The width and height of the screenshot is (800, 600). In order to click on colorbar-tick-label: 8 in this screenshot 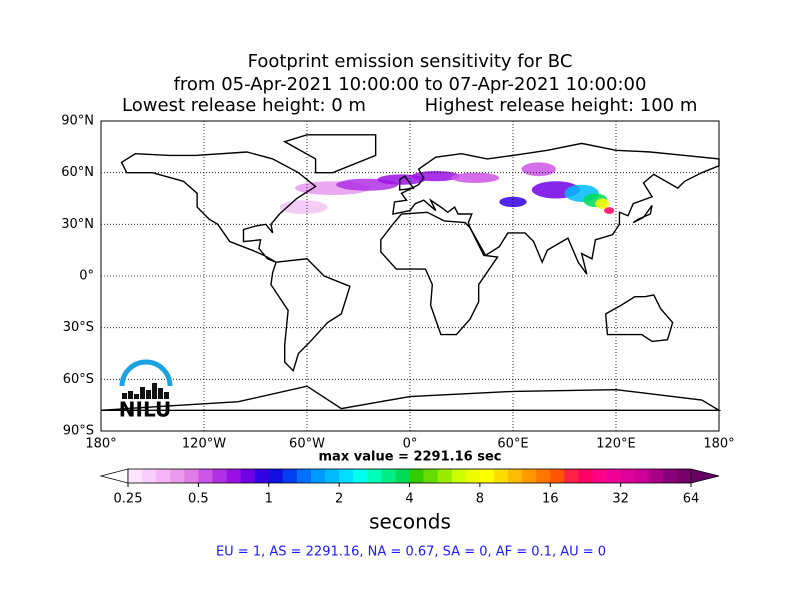, I will do `click(480, 499)`.